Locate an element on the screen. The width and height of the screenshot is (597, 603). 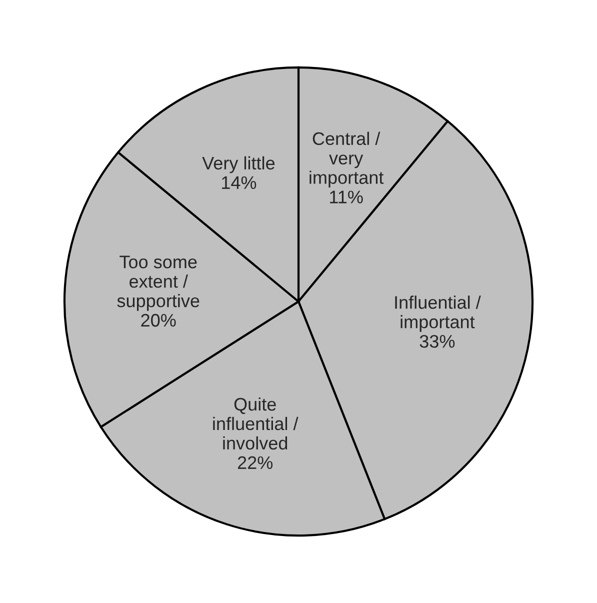
slice-label: Quite influential / involved is located at coordinates (255, 423).